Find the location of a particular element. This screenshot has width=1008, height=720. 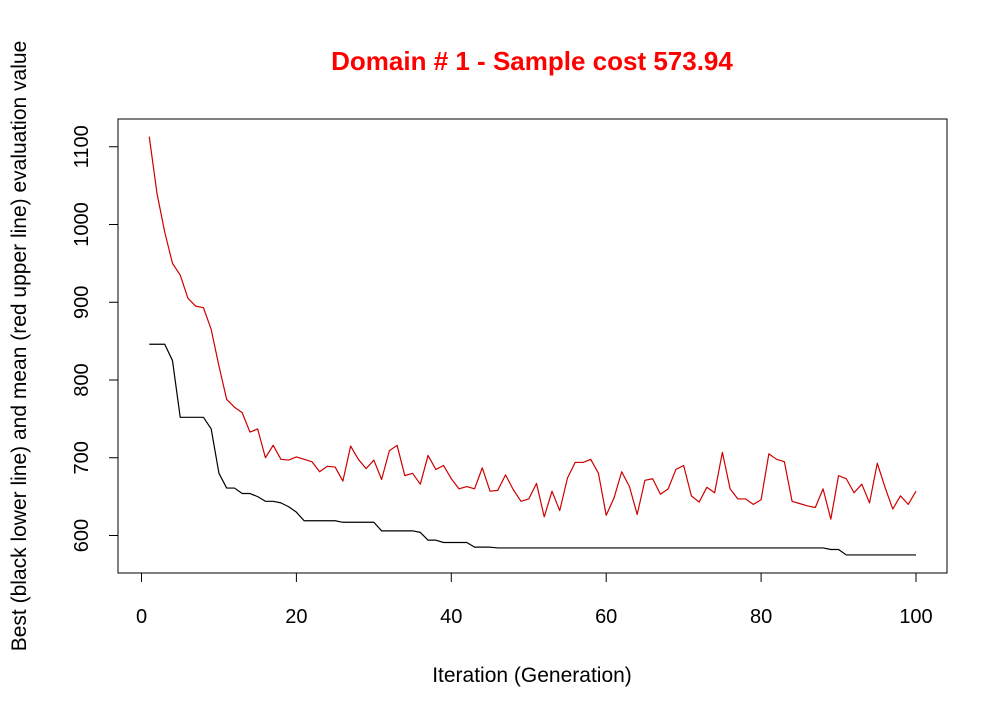

x-tick-label: 20 is located at coordinates (296, 617).